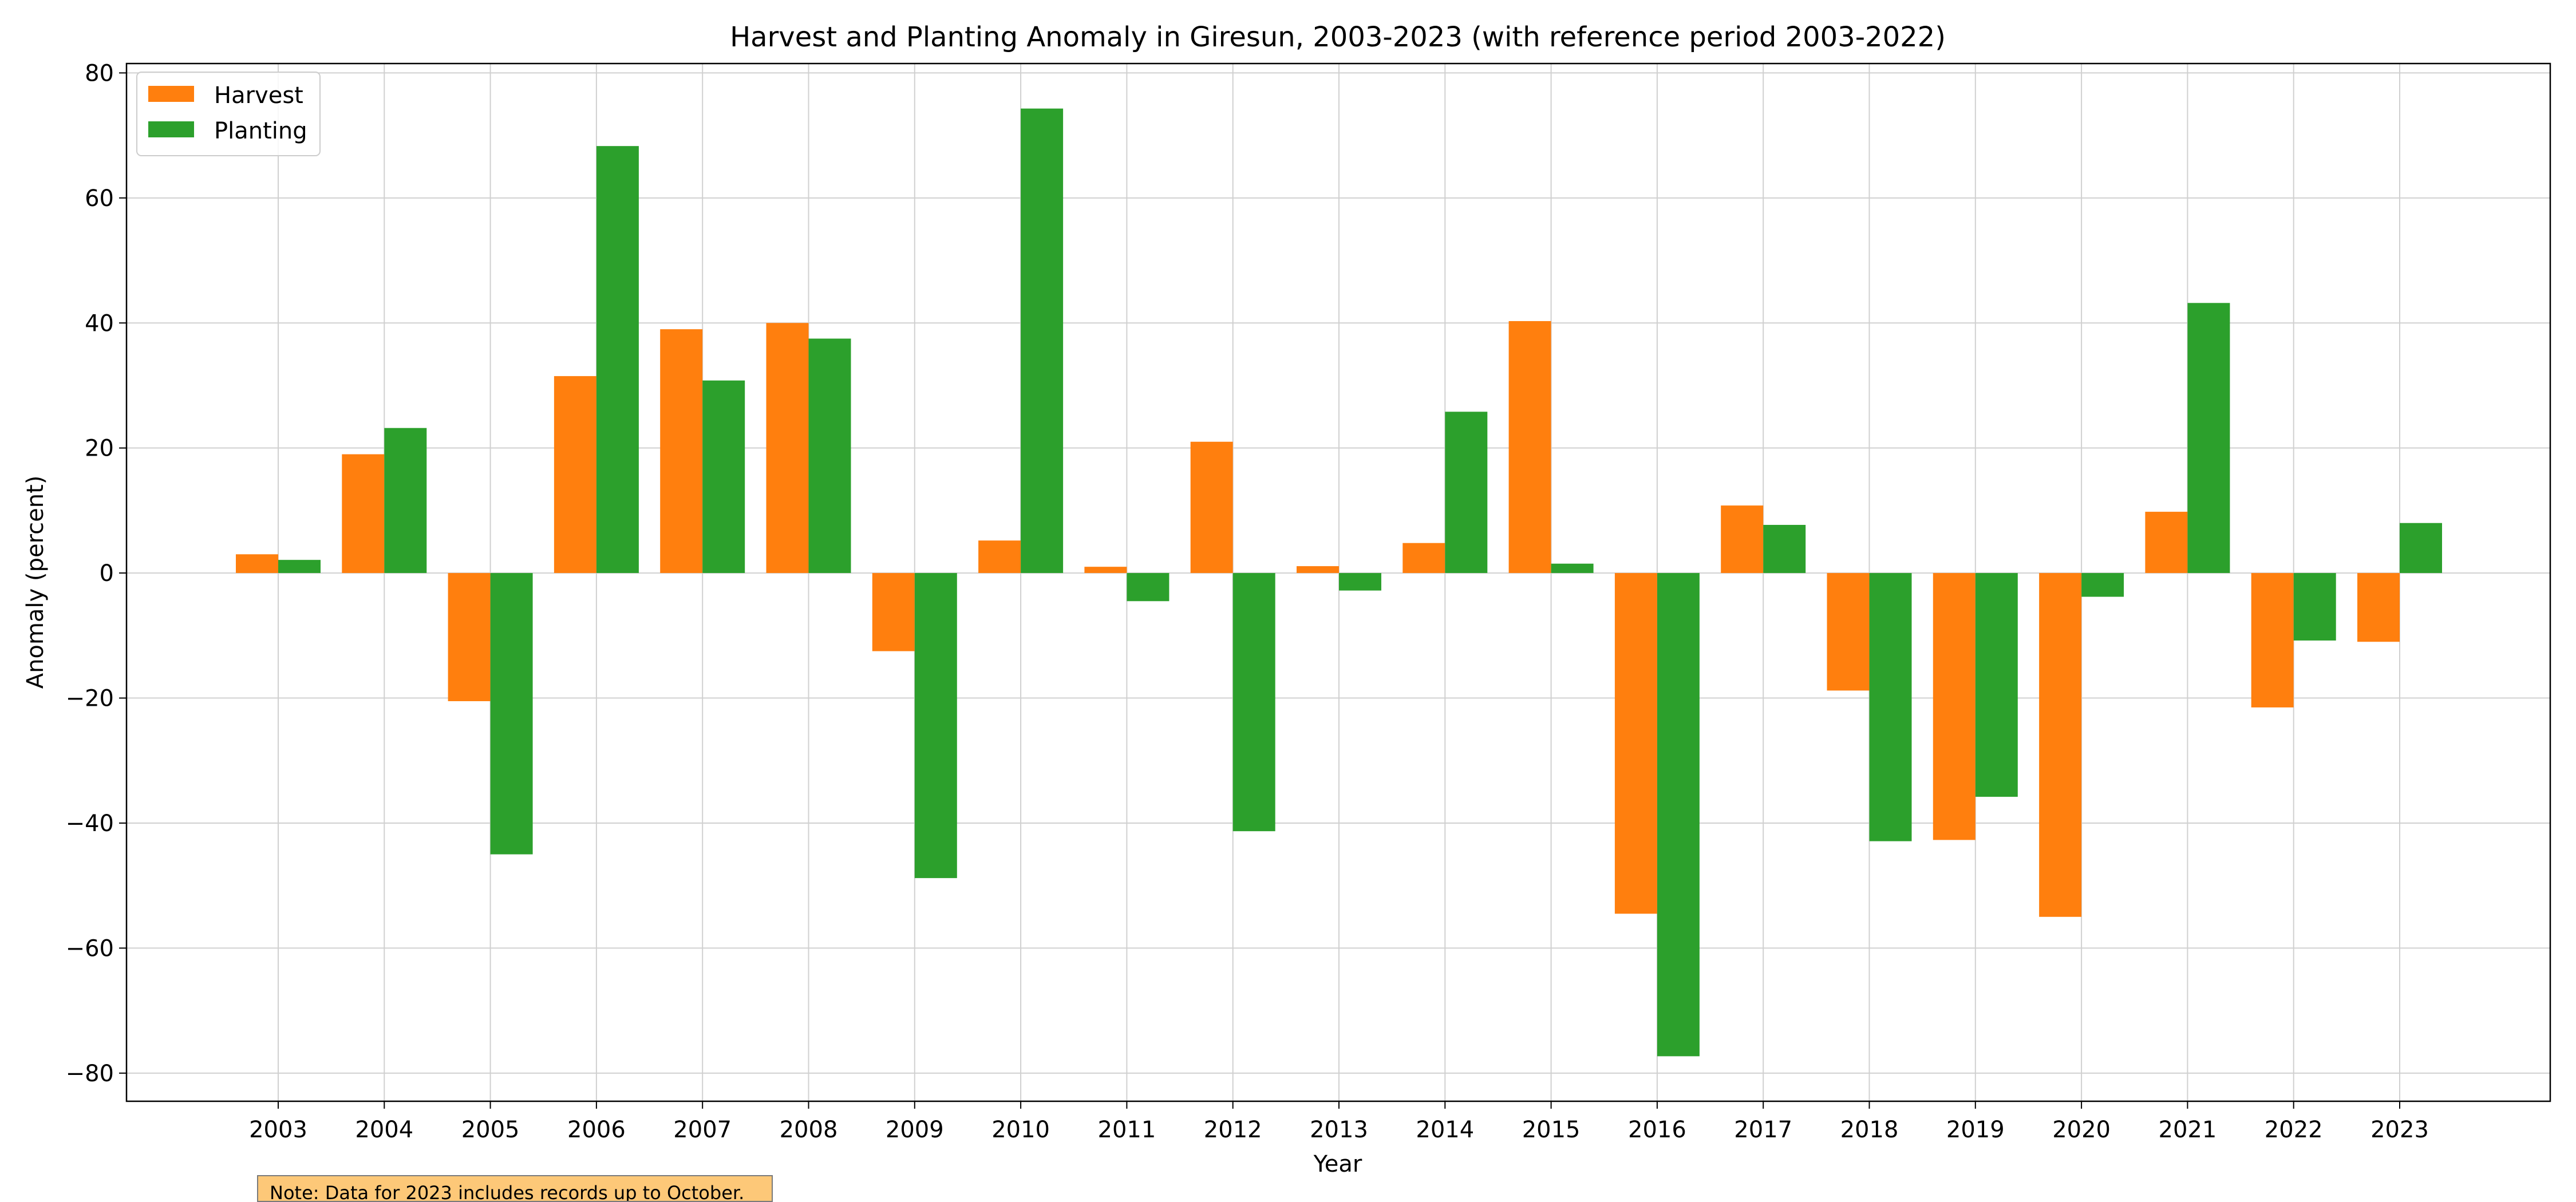 This screenshot has width=2576, height=1202. I want to click on x-tick-label: 2013, so click(1339, 1130).